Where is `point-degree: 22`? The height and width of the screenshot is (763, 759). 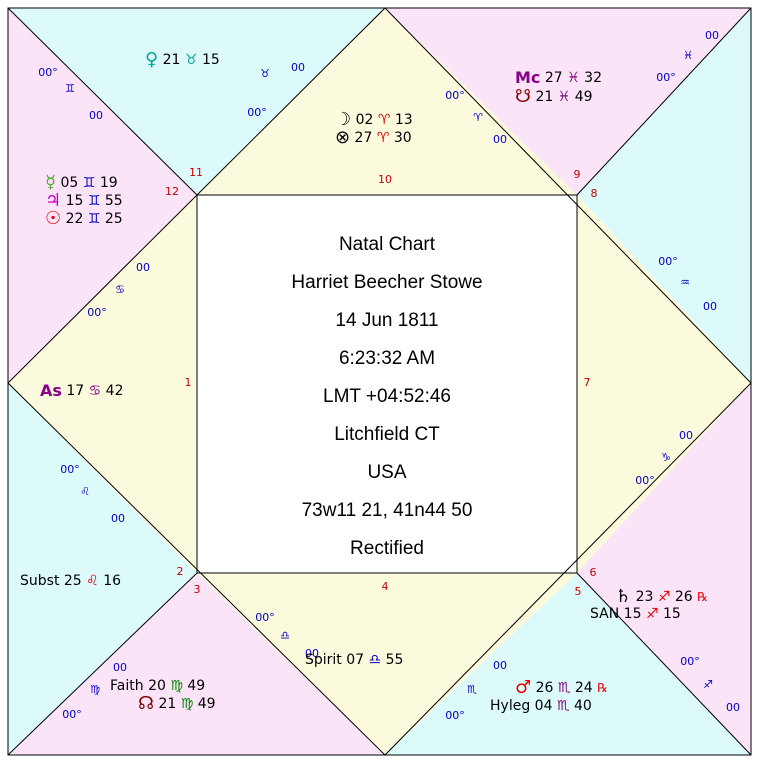
point-degree: 22 is located at coordinates (75, 219).